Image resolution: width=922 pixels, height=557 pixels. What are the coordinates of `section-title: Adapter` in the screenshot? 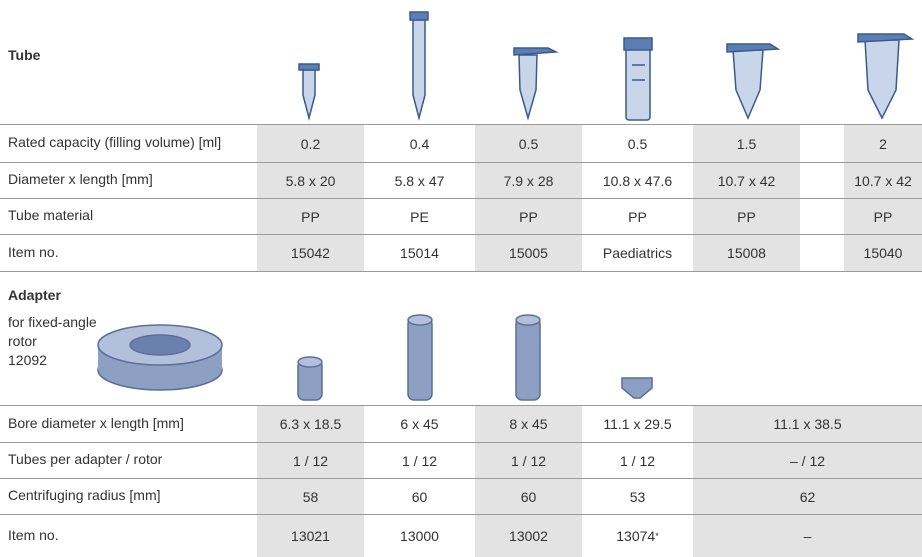 It's located at (34, 295).